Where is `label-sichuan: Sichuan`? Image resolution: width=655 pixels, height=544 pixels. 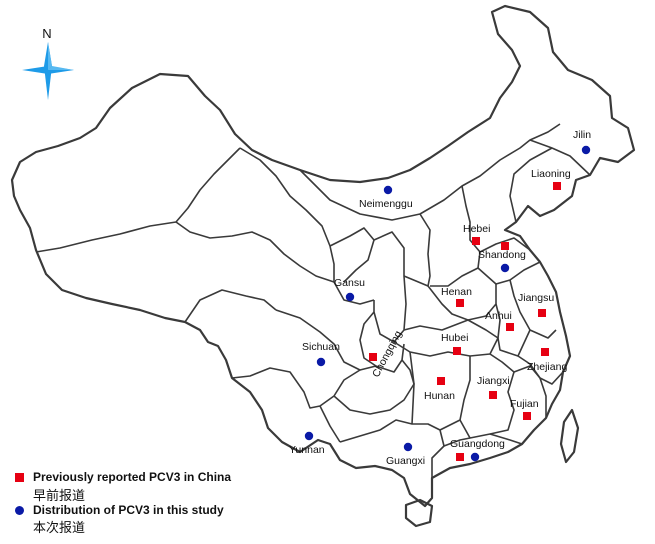
label-sichuan: Sichuan is located at coordinates (321, 347).